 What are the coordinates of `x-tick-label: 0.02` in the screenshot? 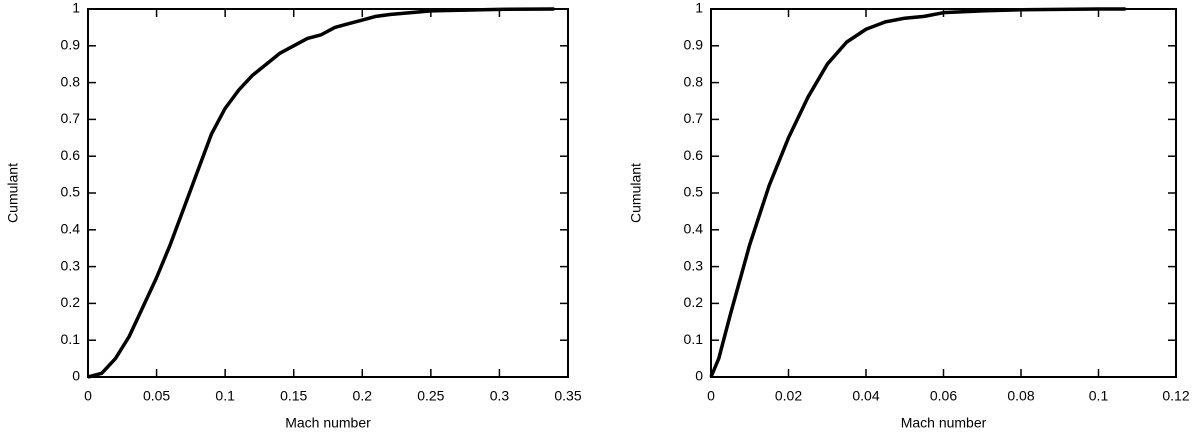 It's located at (788, 396).